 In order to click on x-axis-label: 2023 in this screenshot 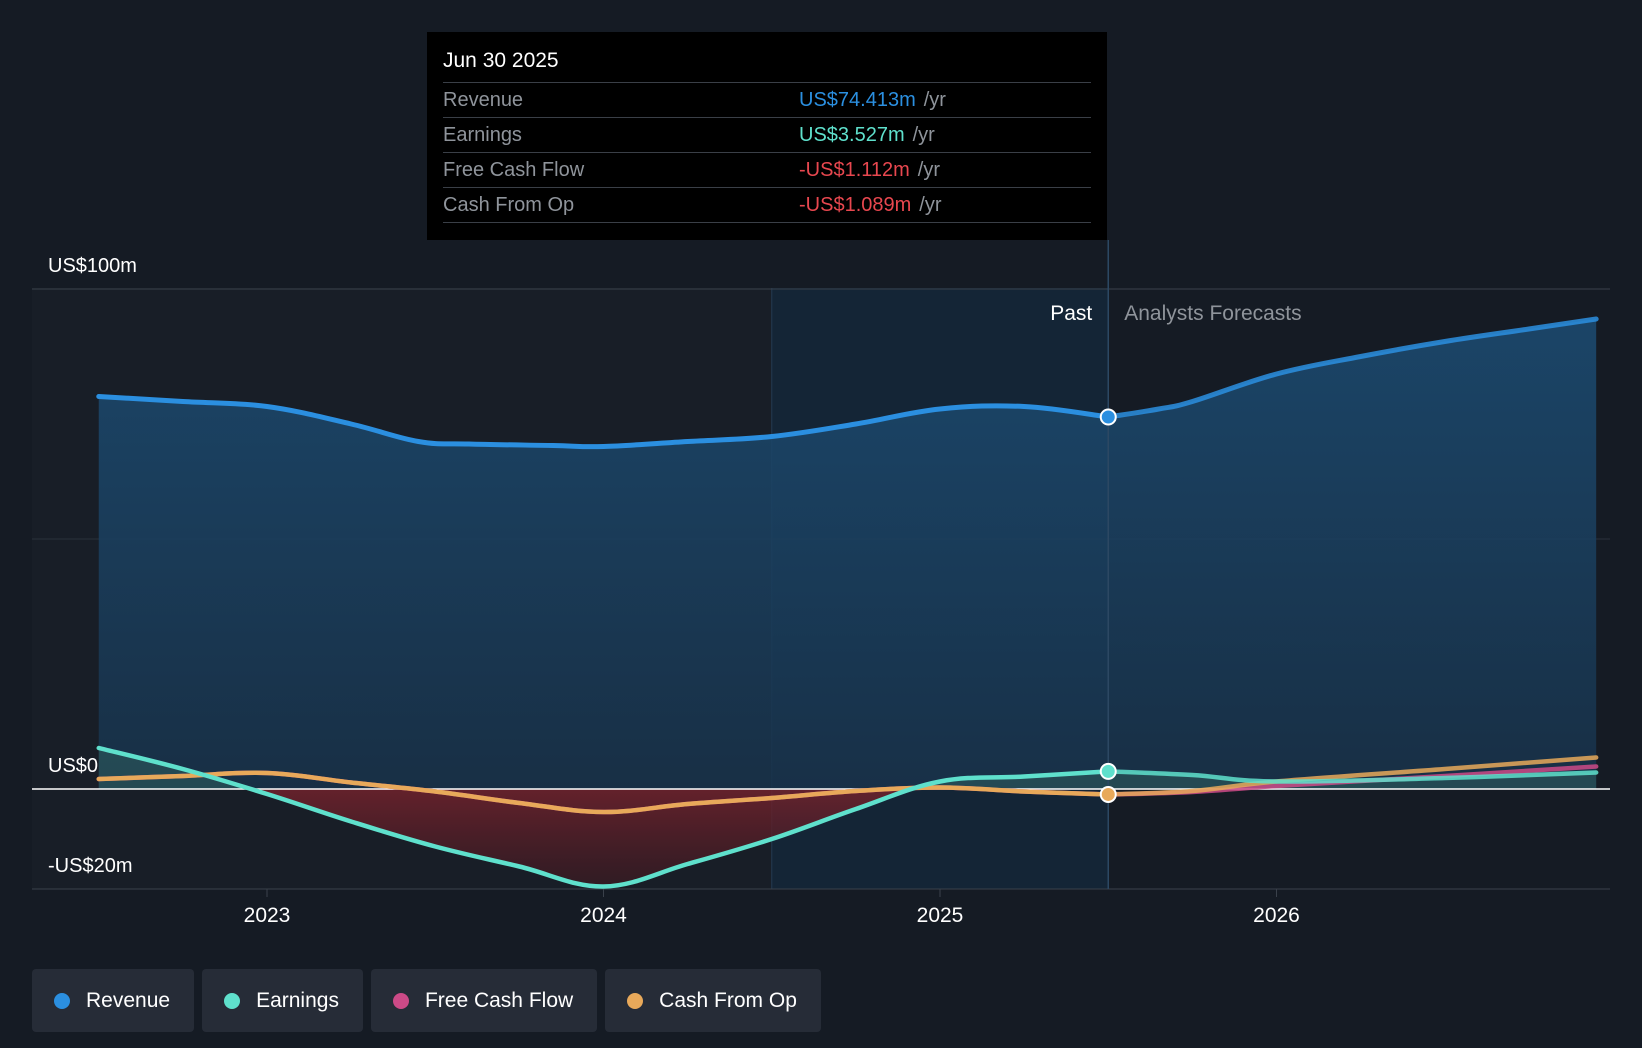, I will do `click(267, 915)`.